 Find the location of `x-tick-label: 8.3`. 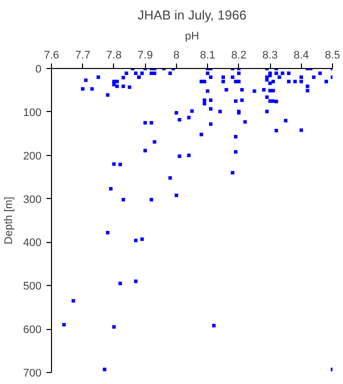

x-tick-label: 8.3 is located at coordinates (270, 56).